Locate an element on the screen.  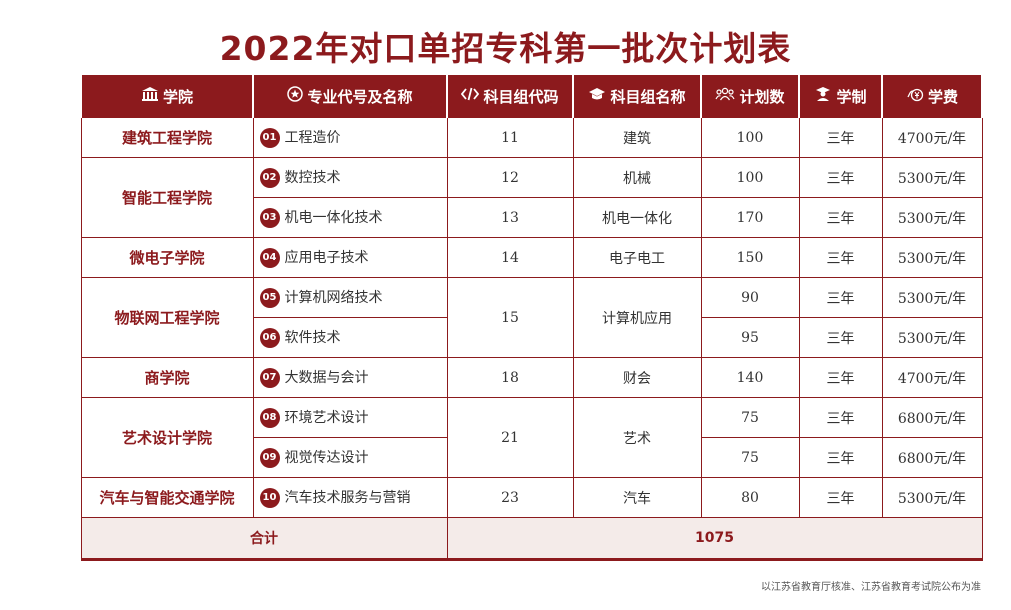
major-number-badge: 04 is located at coordinates (269, 258).